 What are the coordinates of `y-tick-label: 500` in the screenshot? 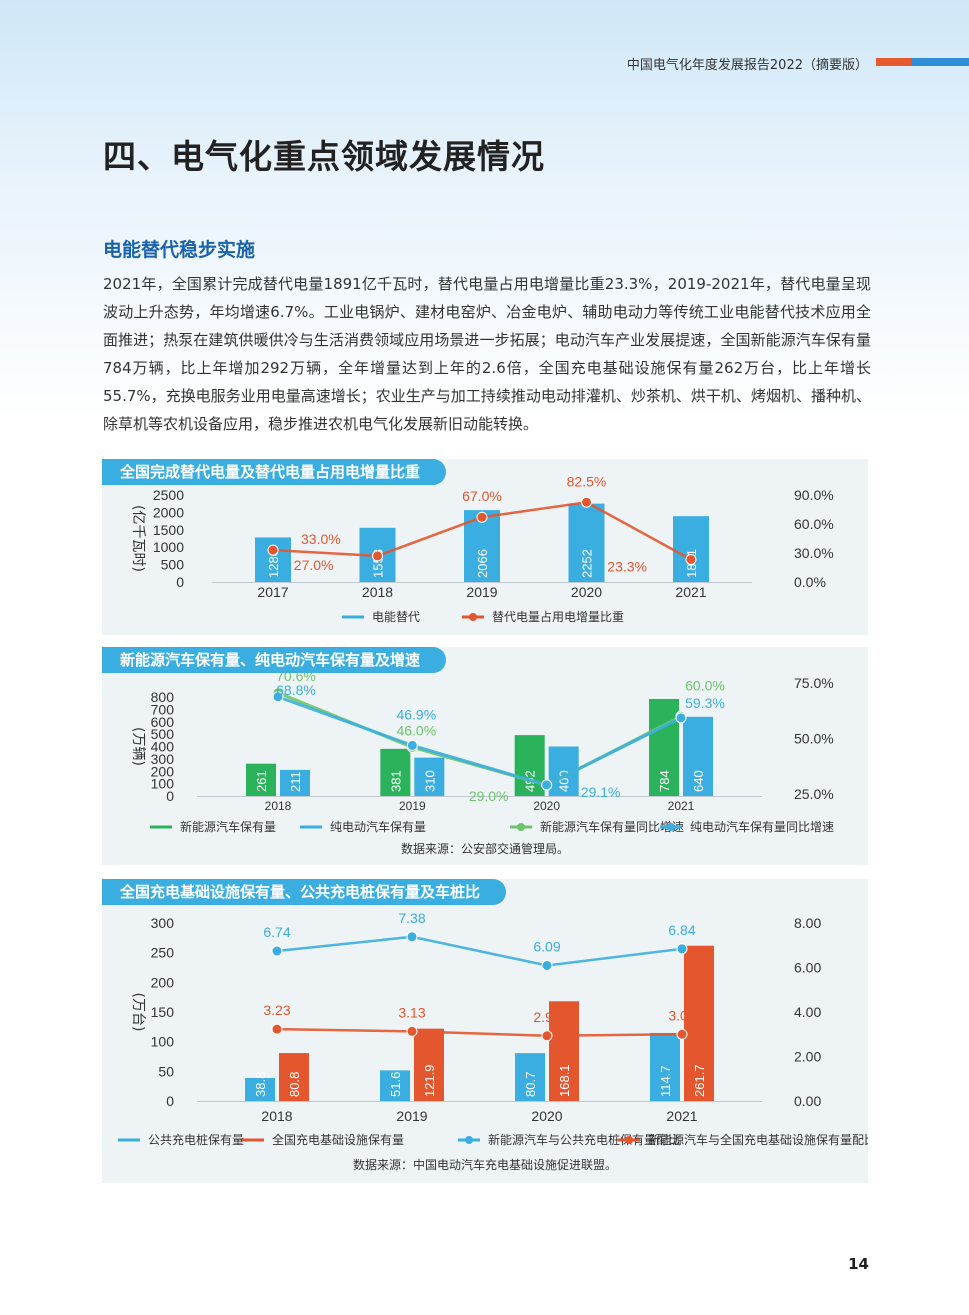 It's located at (163, 734).